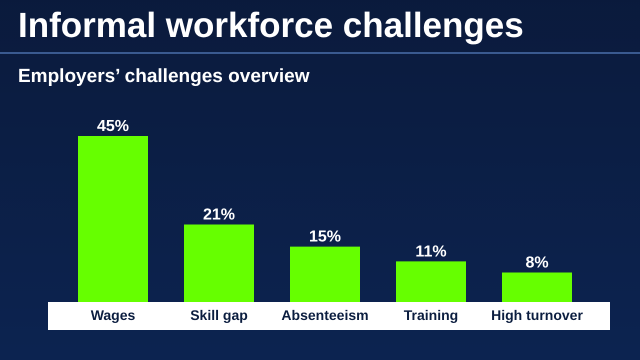 Image resolution: width=640 pixels, height=360 pixels. I want to click on data-label: 8%, so click(537, 263).